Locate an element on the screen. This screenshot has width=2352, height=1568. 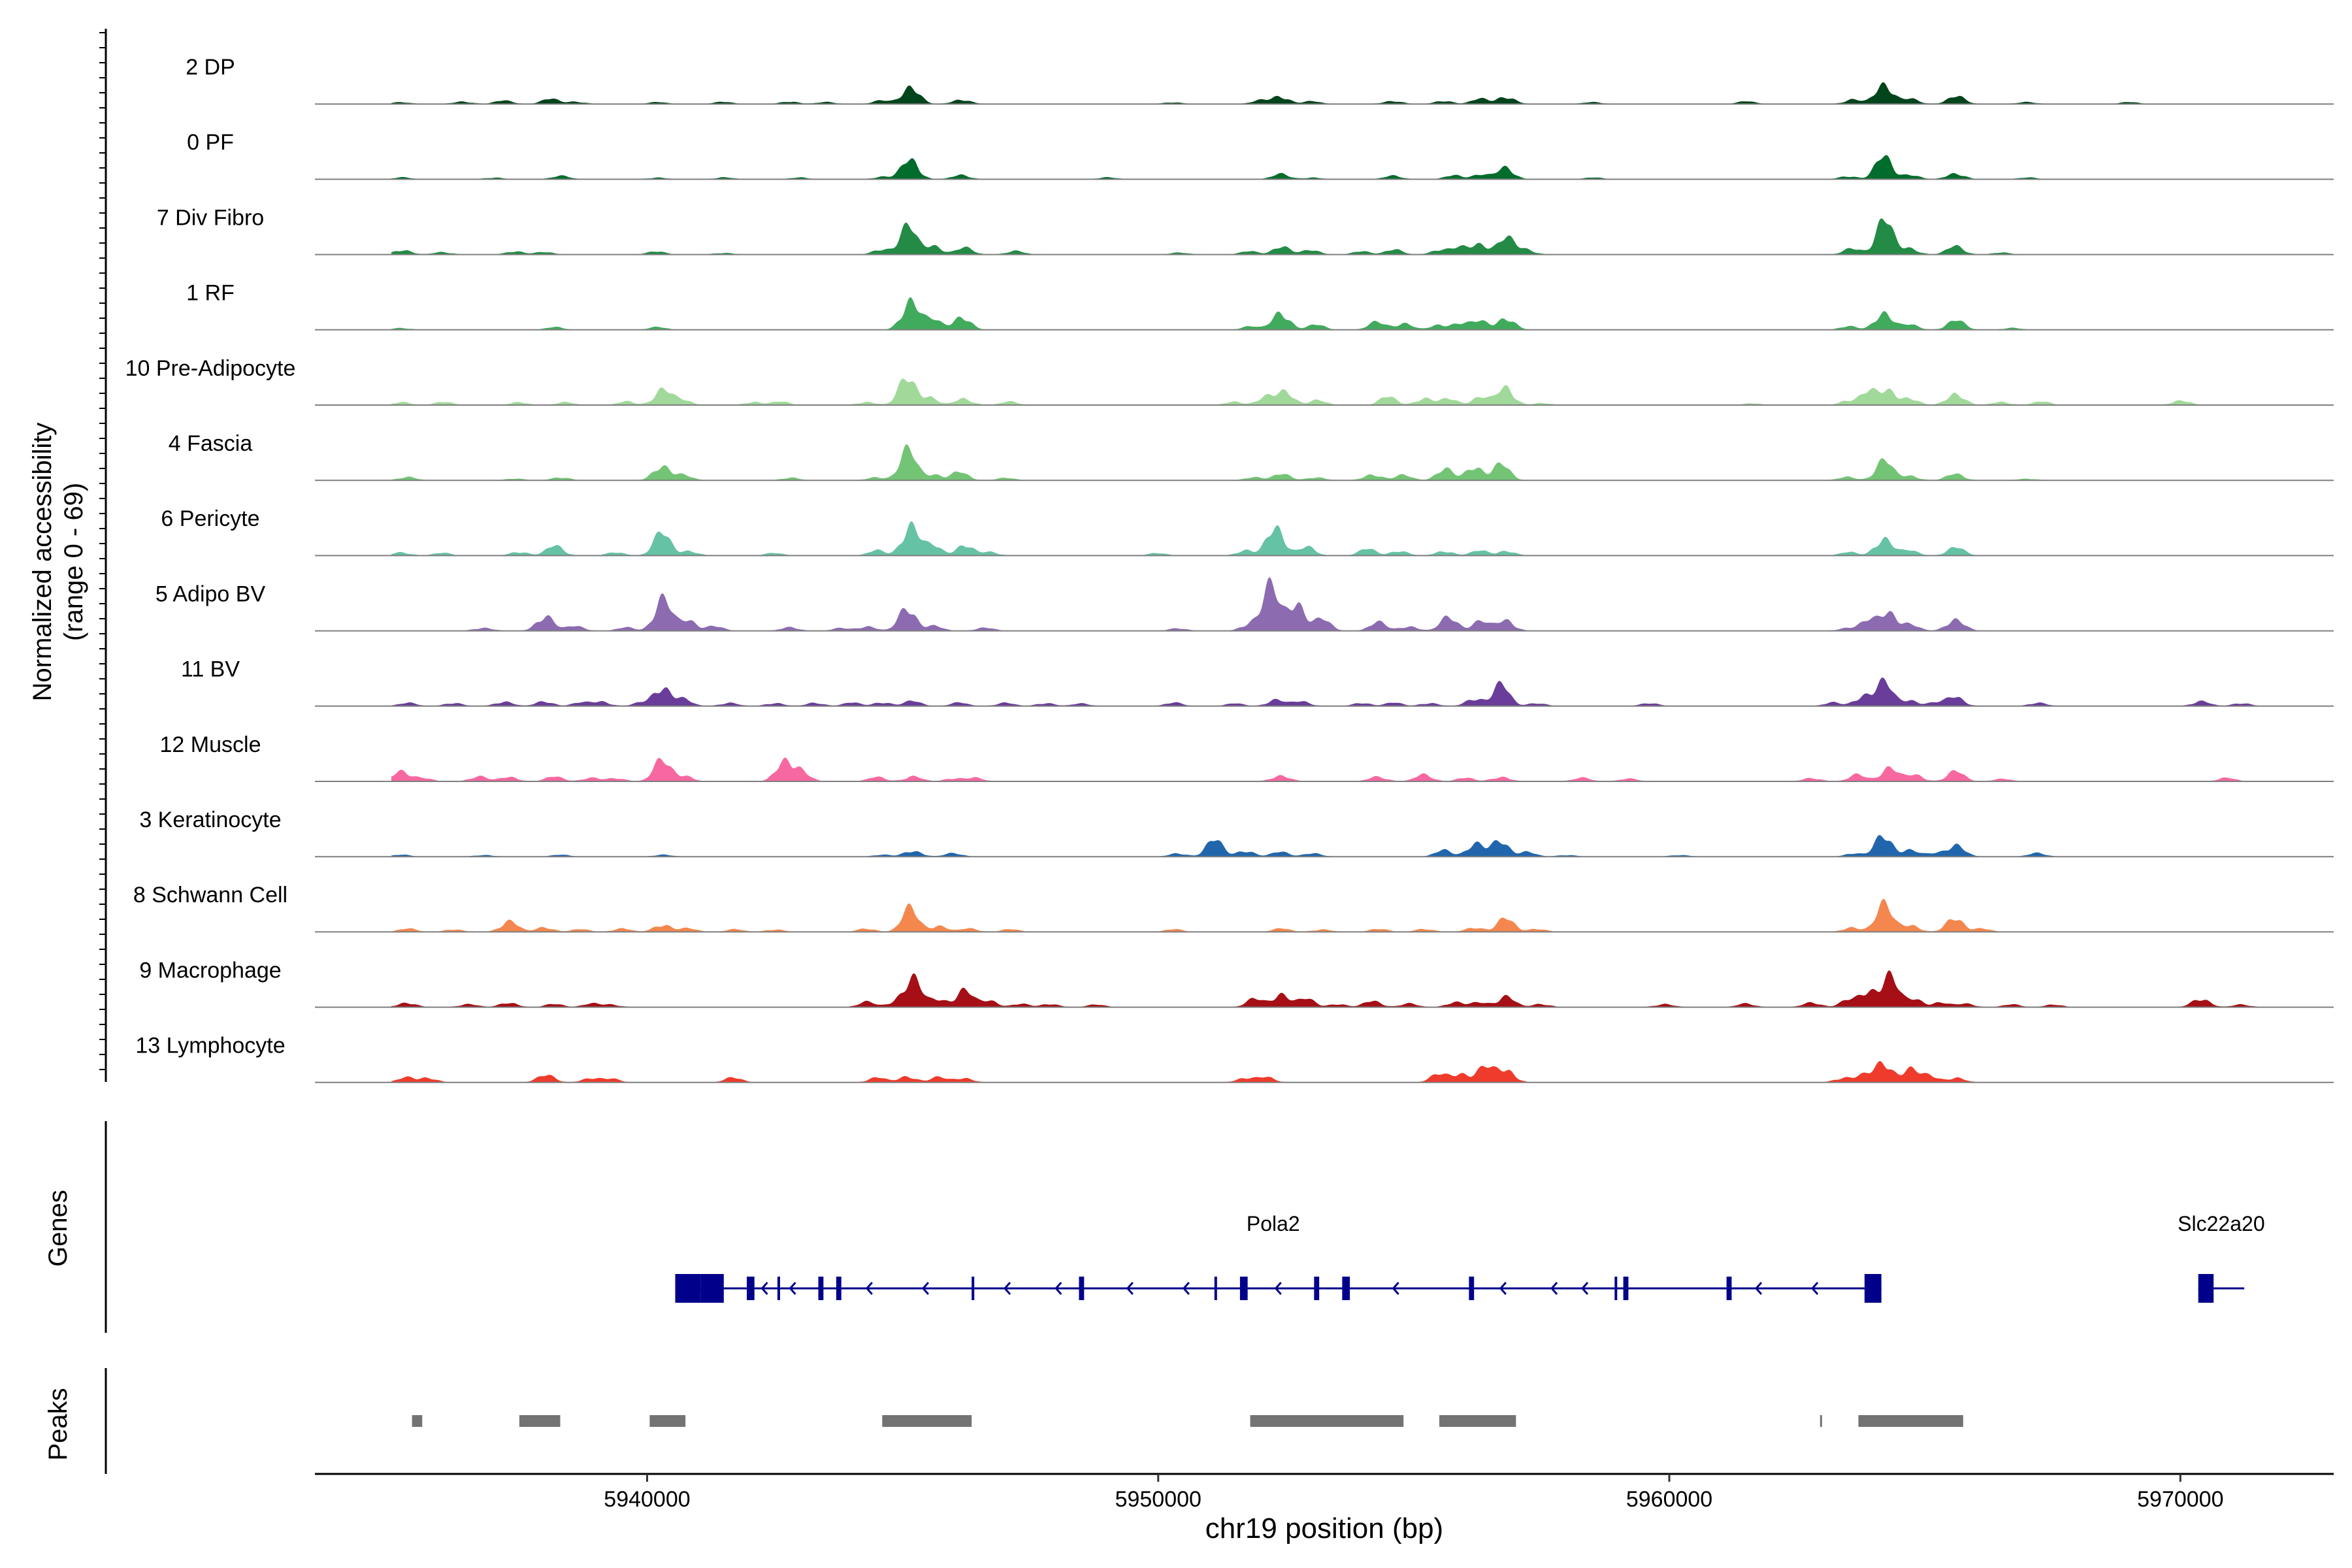
track-label: 3 Keratinocyte is located at coordinates (210, 820).